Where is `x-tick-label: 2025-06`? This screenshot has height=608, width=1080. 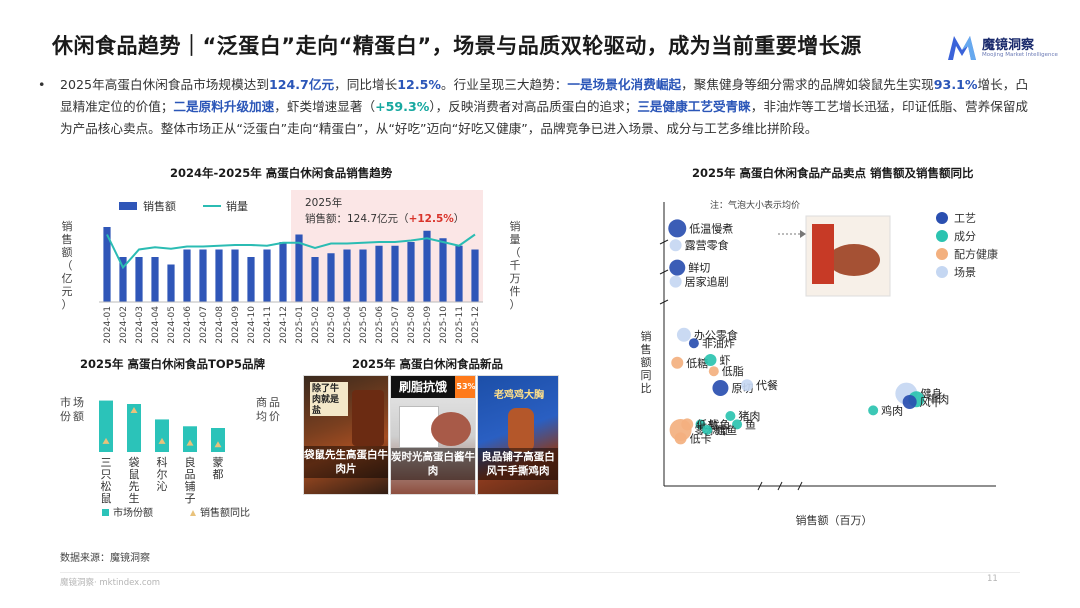 x-tick-label: 2025-06 is located at coordinates (380, 325).